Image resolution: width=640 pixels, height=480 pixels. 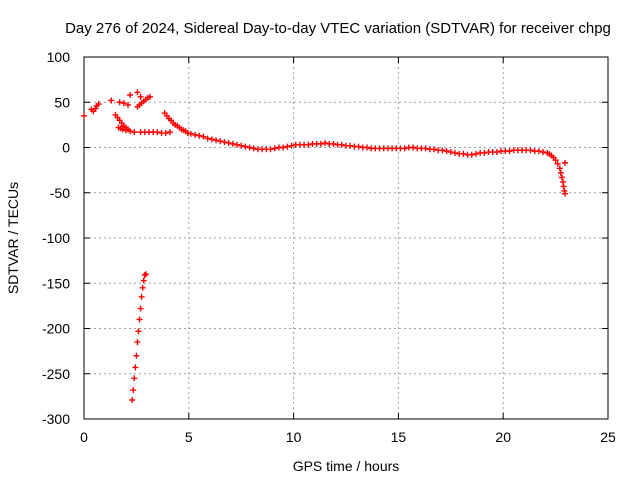 I want to click on y-tick-label: -200, so click(x=56, y=329).